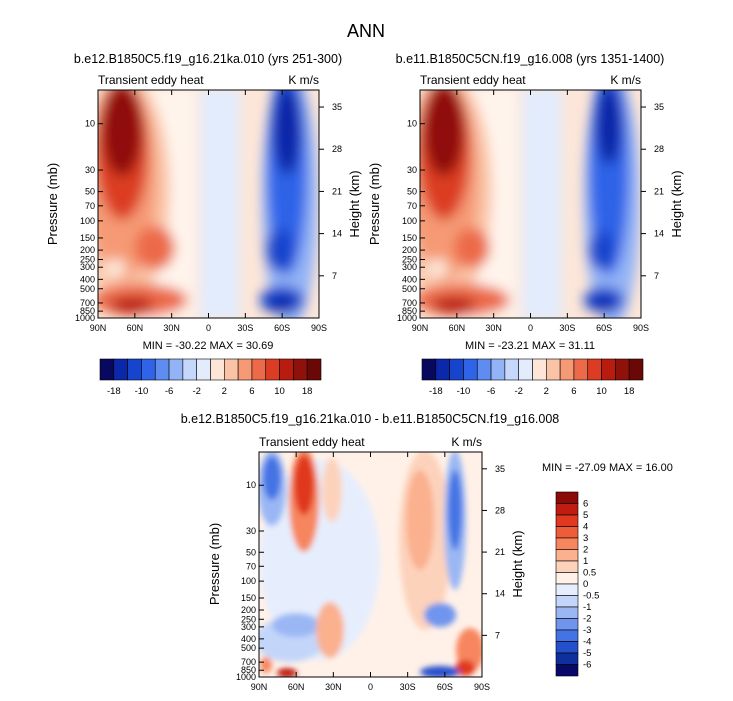 The height and width of the screenshot is (701, 733). I want to click on panel-diff-field-label: Transient eddy heat, so click(312, 442).